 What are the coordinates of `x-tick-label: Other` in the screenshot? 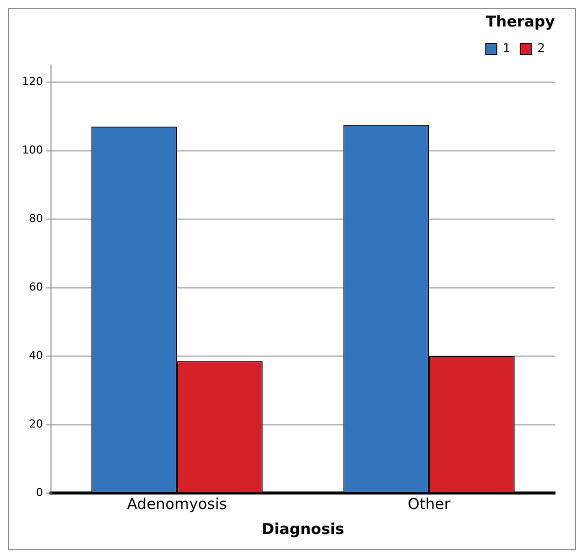 It's located at (430, 503).